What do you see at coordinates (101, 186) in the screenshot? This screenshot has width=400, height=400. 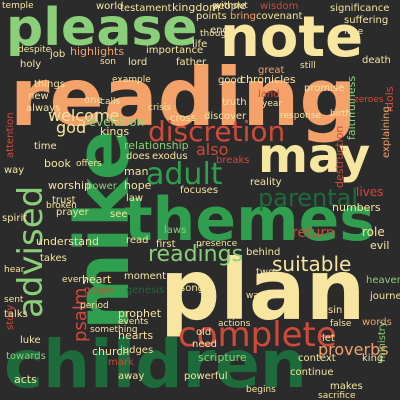 I see `word-power: power` at bounding box center [101, 186].